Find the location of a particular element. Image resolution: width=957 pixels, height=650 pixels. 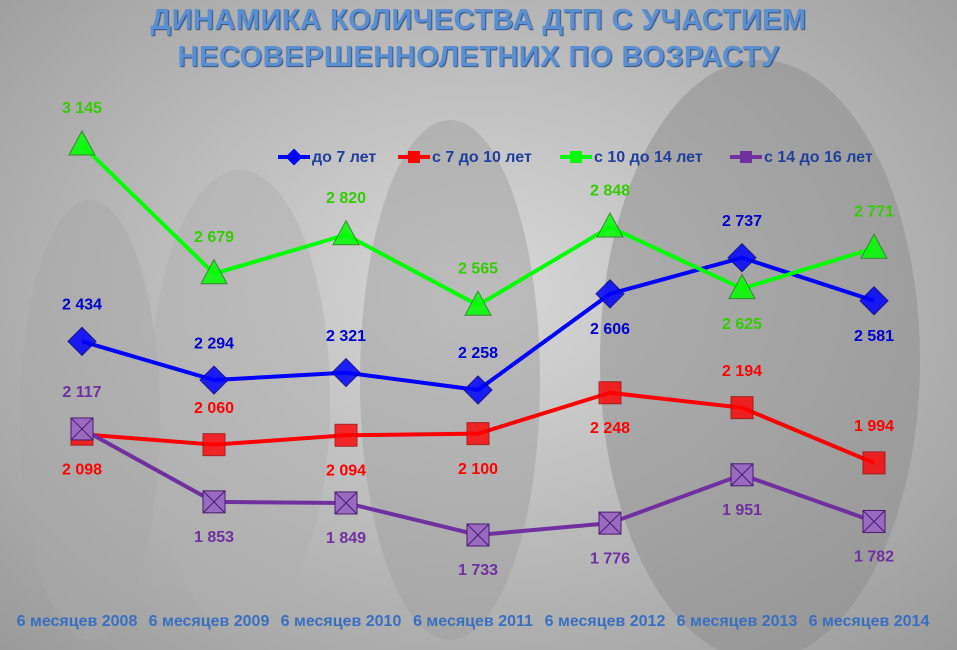

data-label: 2 771 is located at coordinates (874, 212).